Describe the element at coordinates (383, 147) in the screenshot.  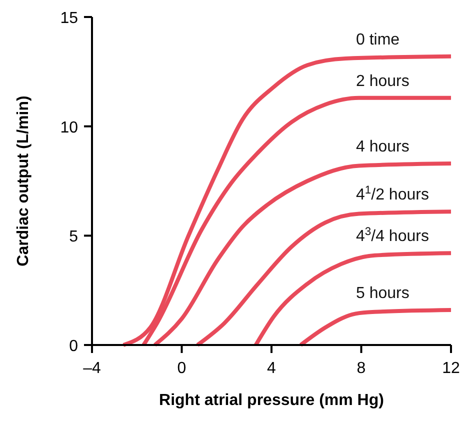
I see `series-label: 4 hours` at that location.